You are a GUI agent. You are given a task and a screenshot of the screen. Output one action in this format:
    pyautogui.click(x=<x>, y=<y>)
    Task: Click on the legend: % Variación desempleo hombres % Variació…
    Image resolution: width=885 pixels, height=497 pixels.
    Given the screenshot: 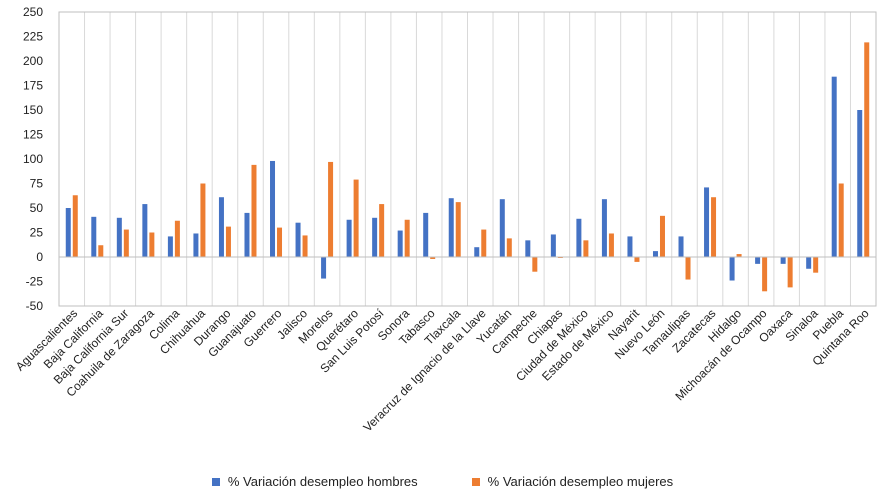 What is the action you would take?
    pyautogui.click(x=442, y=481)
    